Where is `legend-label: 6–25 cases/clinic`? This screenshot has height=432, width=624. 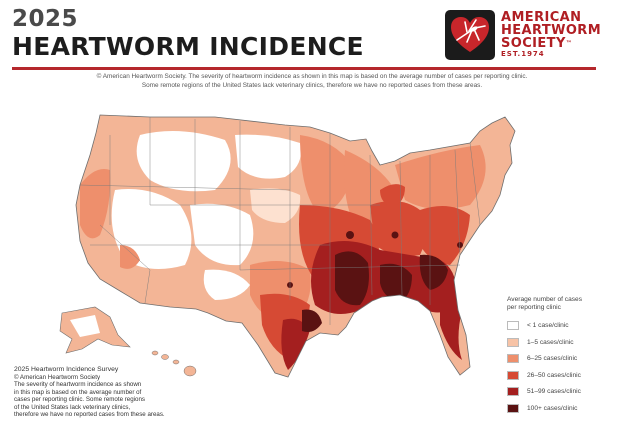 legend-label: 6–25 cases/clinic is located at coordinates (552, 358).